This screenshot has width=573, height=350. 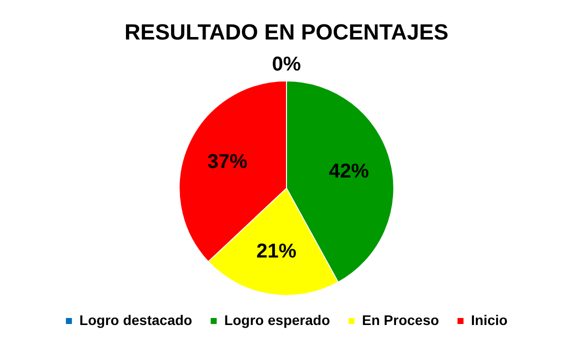 I want to click on legend-label: En Proceso, so click(x=401, y=320).